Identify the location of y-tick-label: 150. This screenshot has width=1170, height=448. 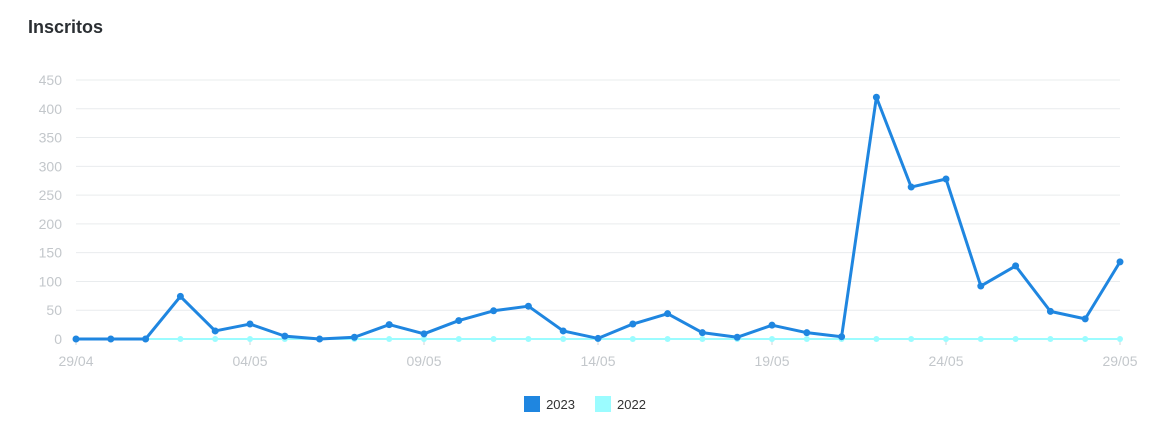
(51, 253).